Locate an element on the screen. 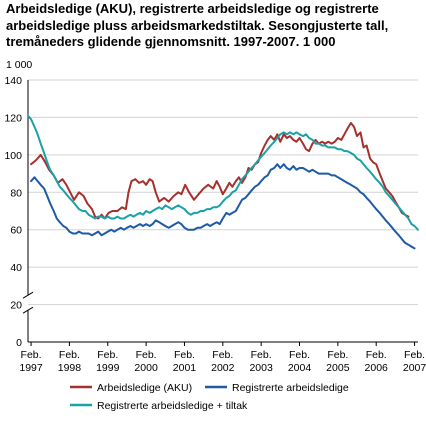 This screenshot has width=426, height=426. x-tick-label: 2002 is located at coordinates (223, 368).